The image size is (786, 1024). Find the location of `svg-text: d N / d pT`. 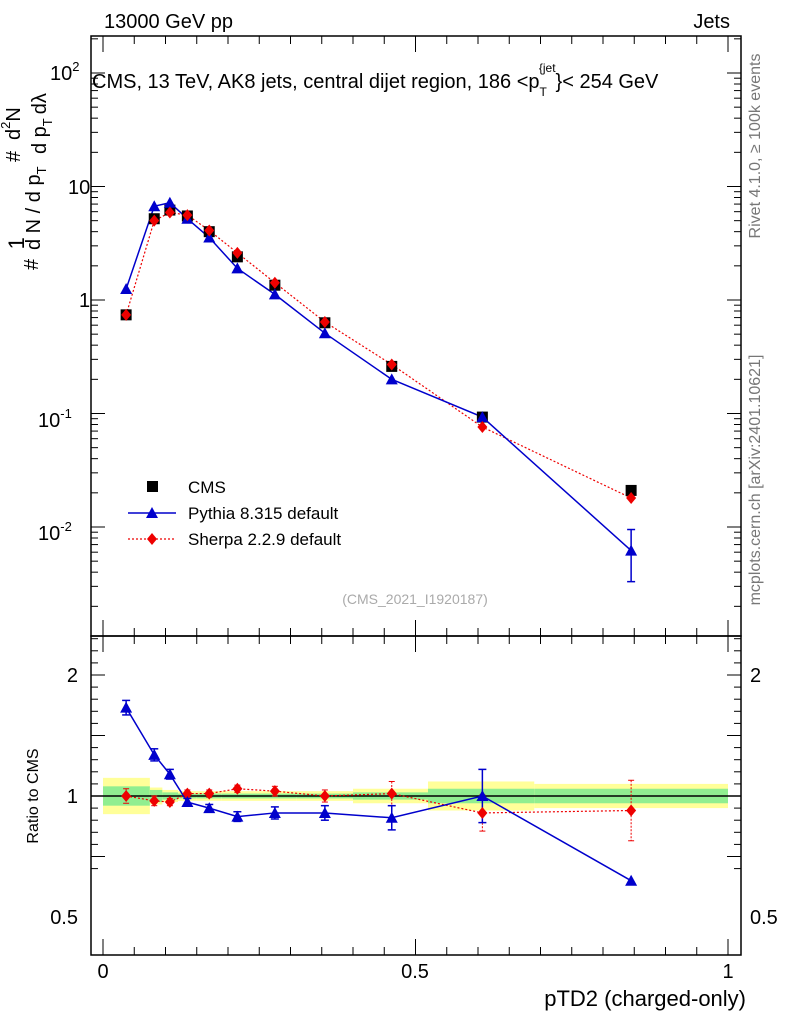

svg-text: d N / d pT is located at coordinates (36, 208).